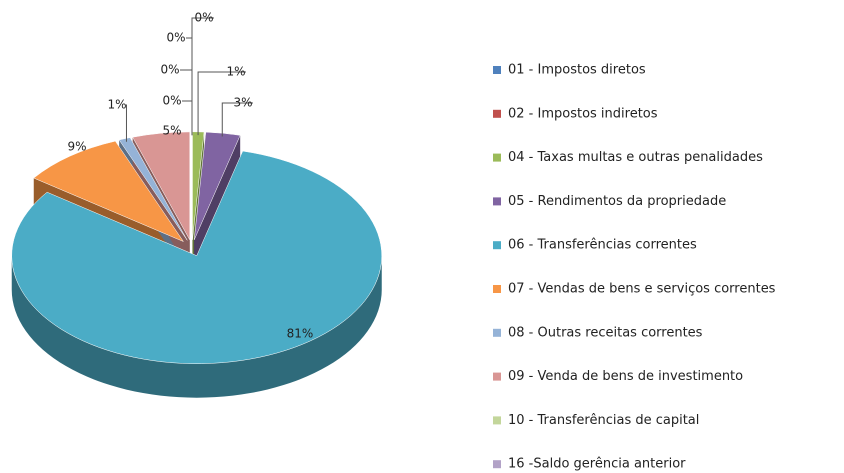  What do you see at coordinates (617, 201) in the screenshot?
I see `legend-label: 05 - Rendimentos da propriedade` at bounding box center [617, 201].